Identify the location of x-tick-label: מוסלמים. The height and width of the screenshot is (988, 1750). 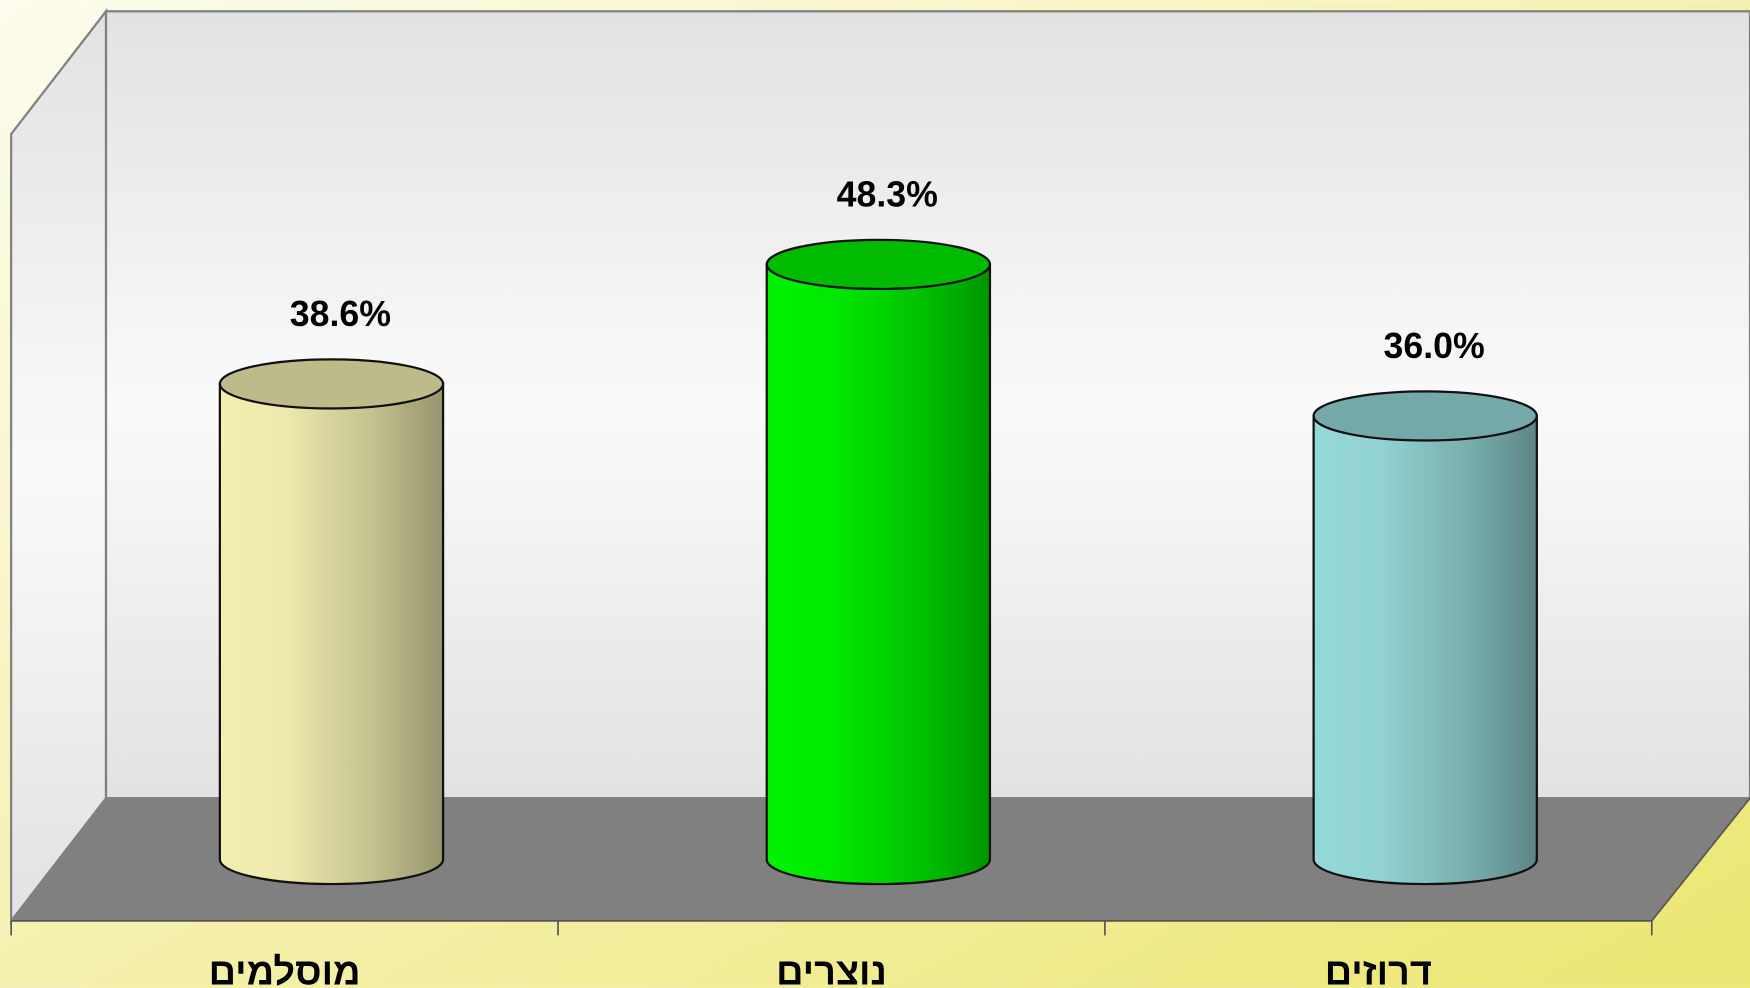
(285, 970).